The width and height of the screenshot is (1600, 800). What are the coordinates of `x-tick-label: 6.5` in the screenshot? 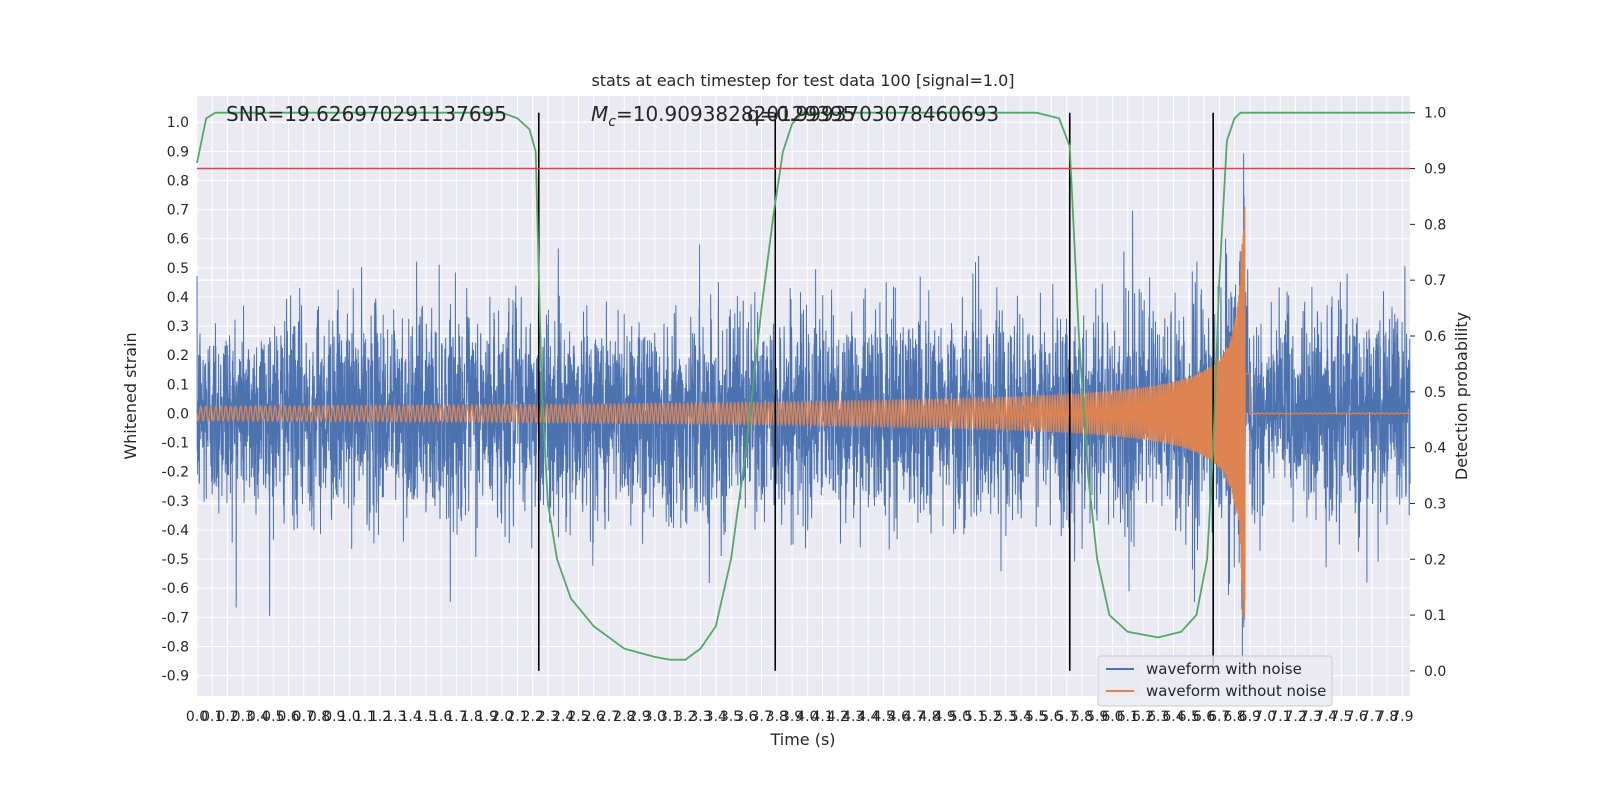 It's located at (1189, 717).